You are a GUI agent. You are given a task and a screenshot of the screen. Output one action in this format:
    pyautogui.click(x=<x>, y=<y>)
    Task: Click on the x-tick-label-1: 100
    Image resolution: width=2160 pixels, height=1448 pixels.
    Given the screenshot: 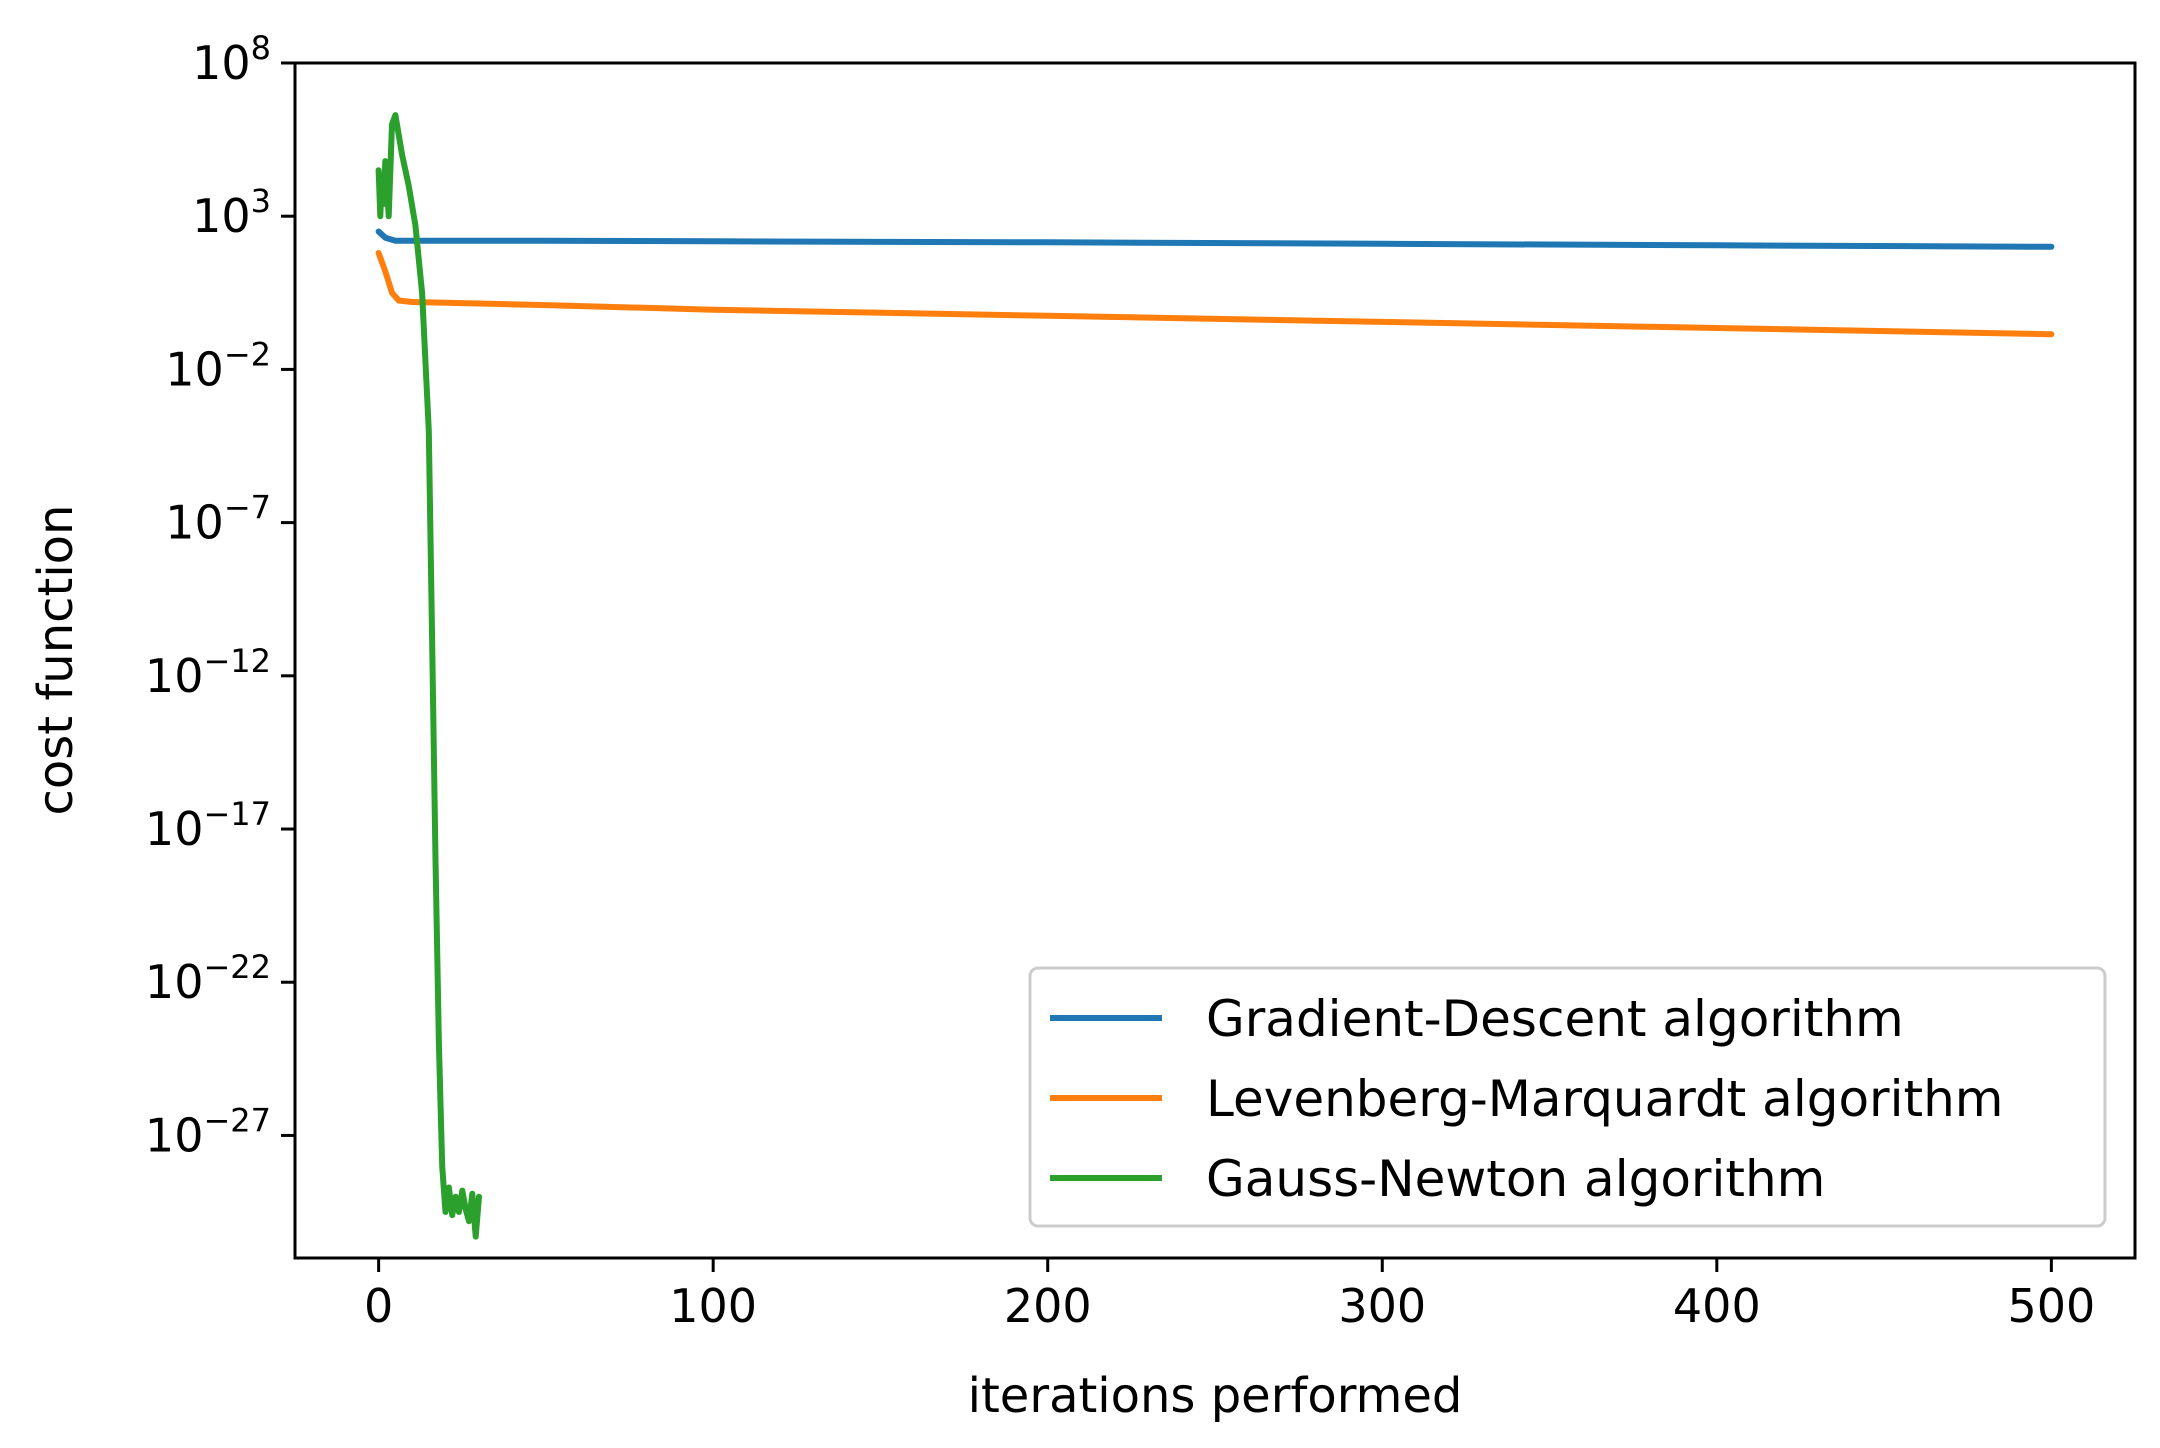 What is the action you would take?
    pyautogui.click(x=713, y=1306)
    